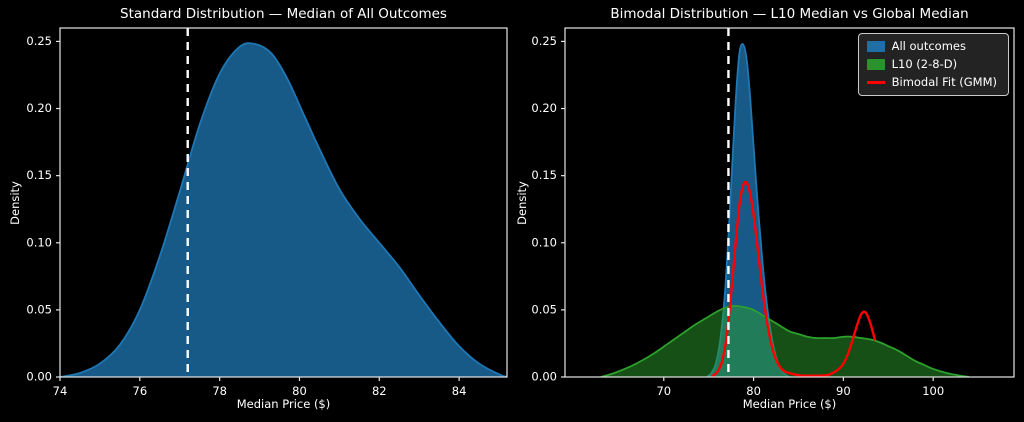 The image size is (1024, 422). What do you see at coordinates (944, 82) in the screenshot?
I see `legend-label-bimodal-fit: Bimodal Fit (GMM)` at bounding box center [944, 82].